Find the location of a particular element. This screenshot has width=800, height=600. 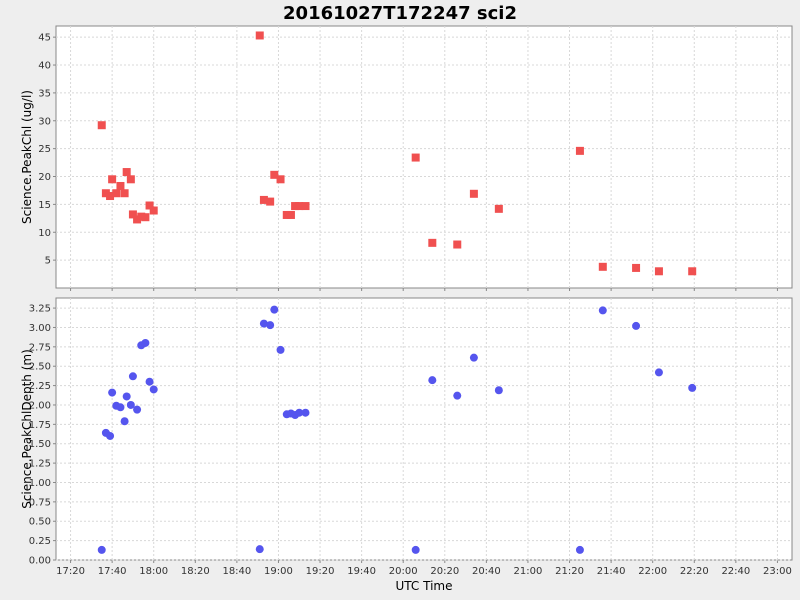

y-tick-label: 1.25 is located at coordinates (40, 464).